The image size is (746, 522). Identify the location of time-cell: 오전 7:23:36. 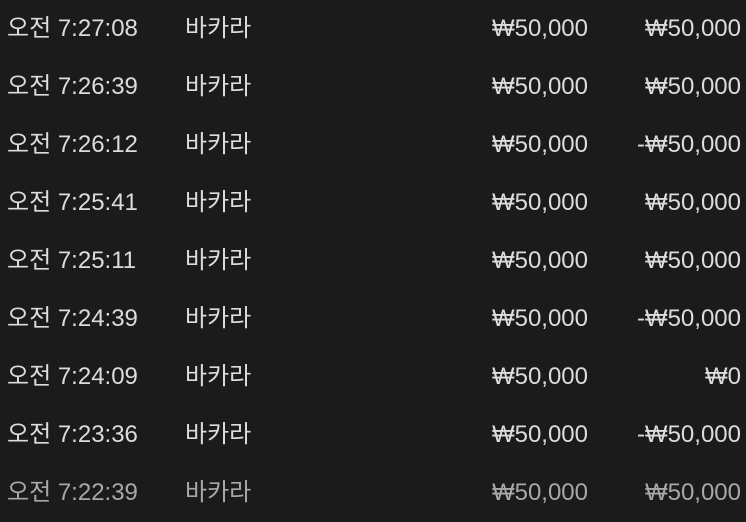
(72, 434).